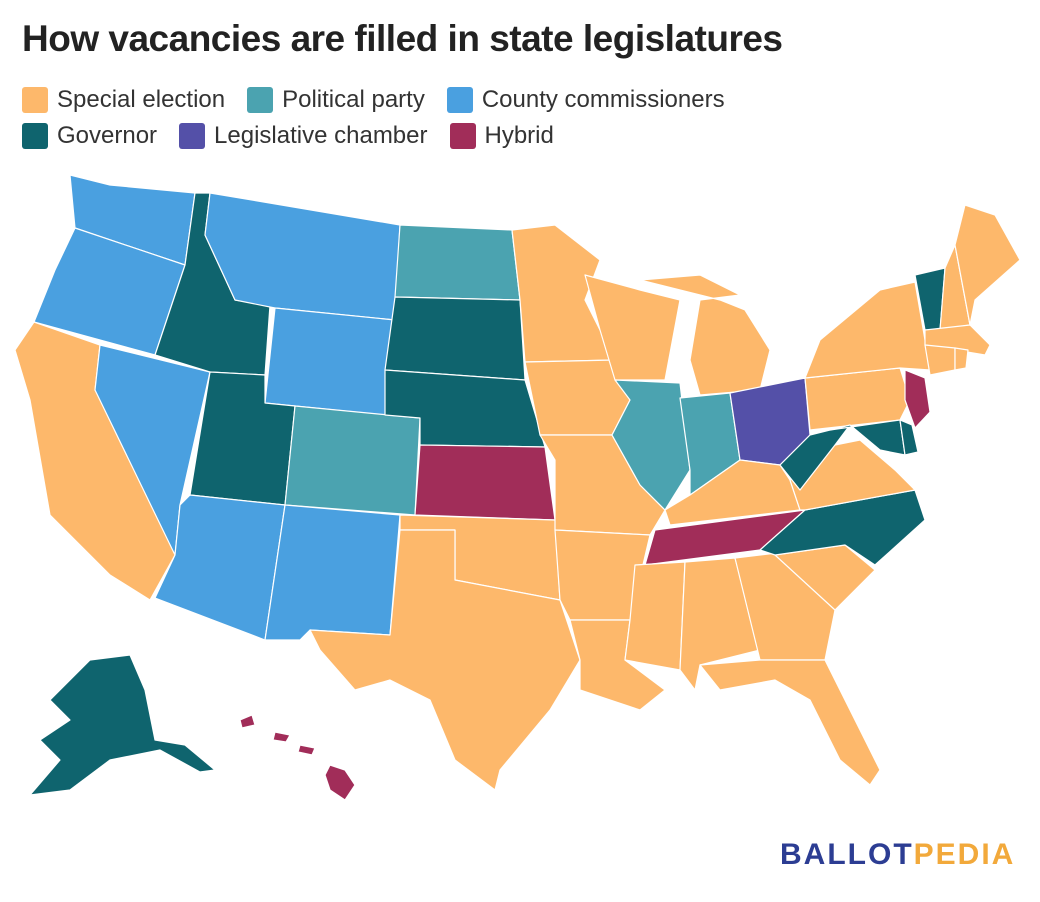 The height and width of the screenshot is (902, 1040). I want to click on legend-item-governor: Governor, so click(89, 136).